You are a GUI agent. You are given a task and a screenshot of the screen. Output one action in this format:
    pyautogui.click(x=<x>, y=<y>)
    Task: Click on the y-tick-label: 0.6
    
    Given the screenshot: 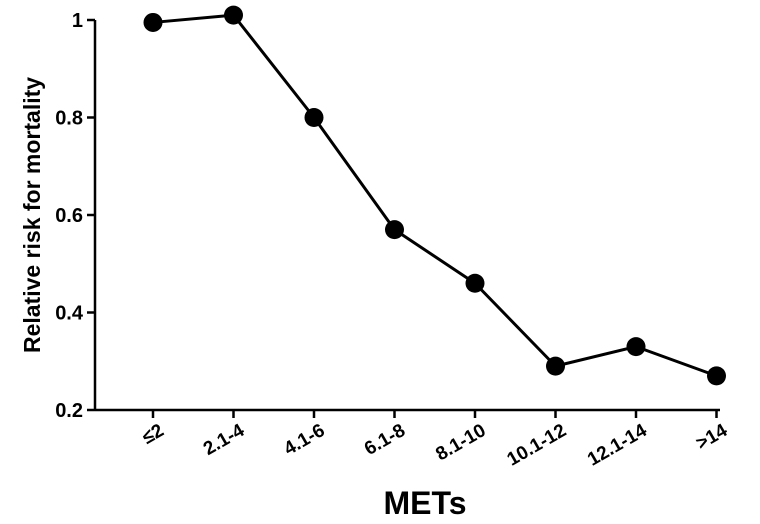 What is the action you would take?
    pyautogui.click(x=69, y=216)
    